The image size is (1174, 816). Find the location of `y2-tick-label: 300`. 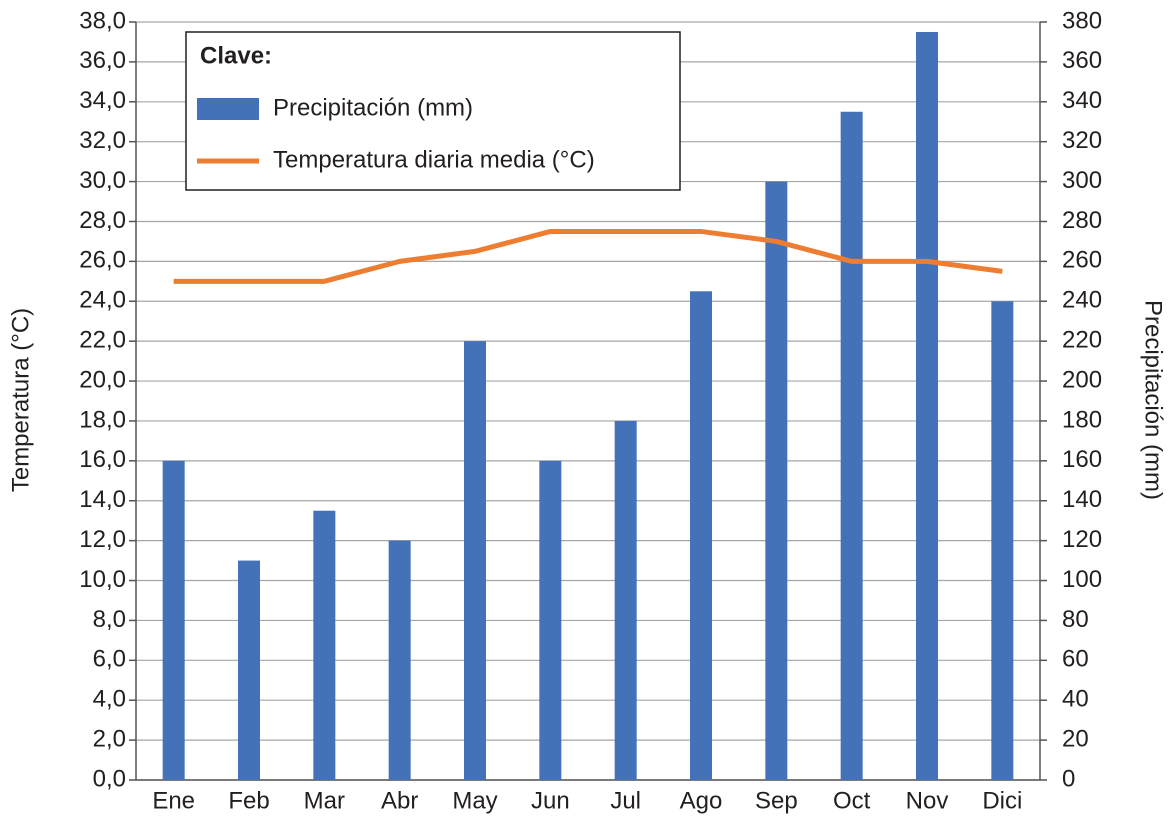

y2-tick-label: 300 is located at coordinates (1082, 180).